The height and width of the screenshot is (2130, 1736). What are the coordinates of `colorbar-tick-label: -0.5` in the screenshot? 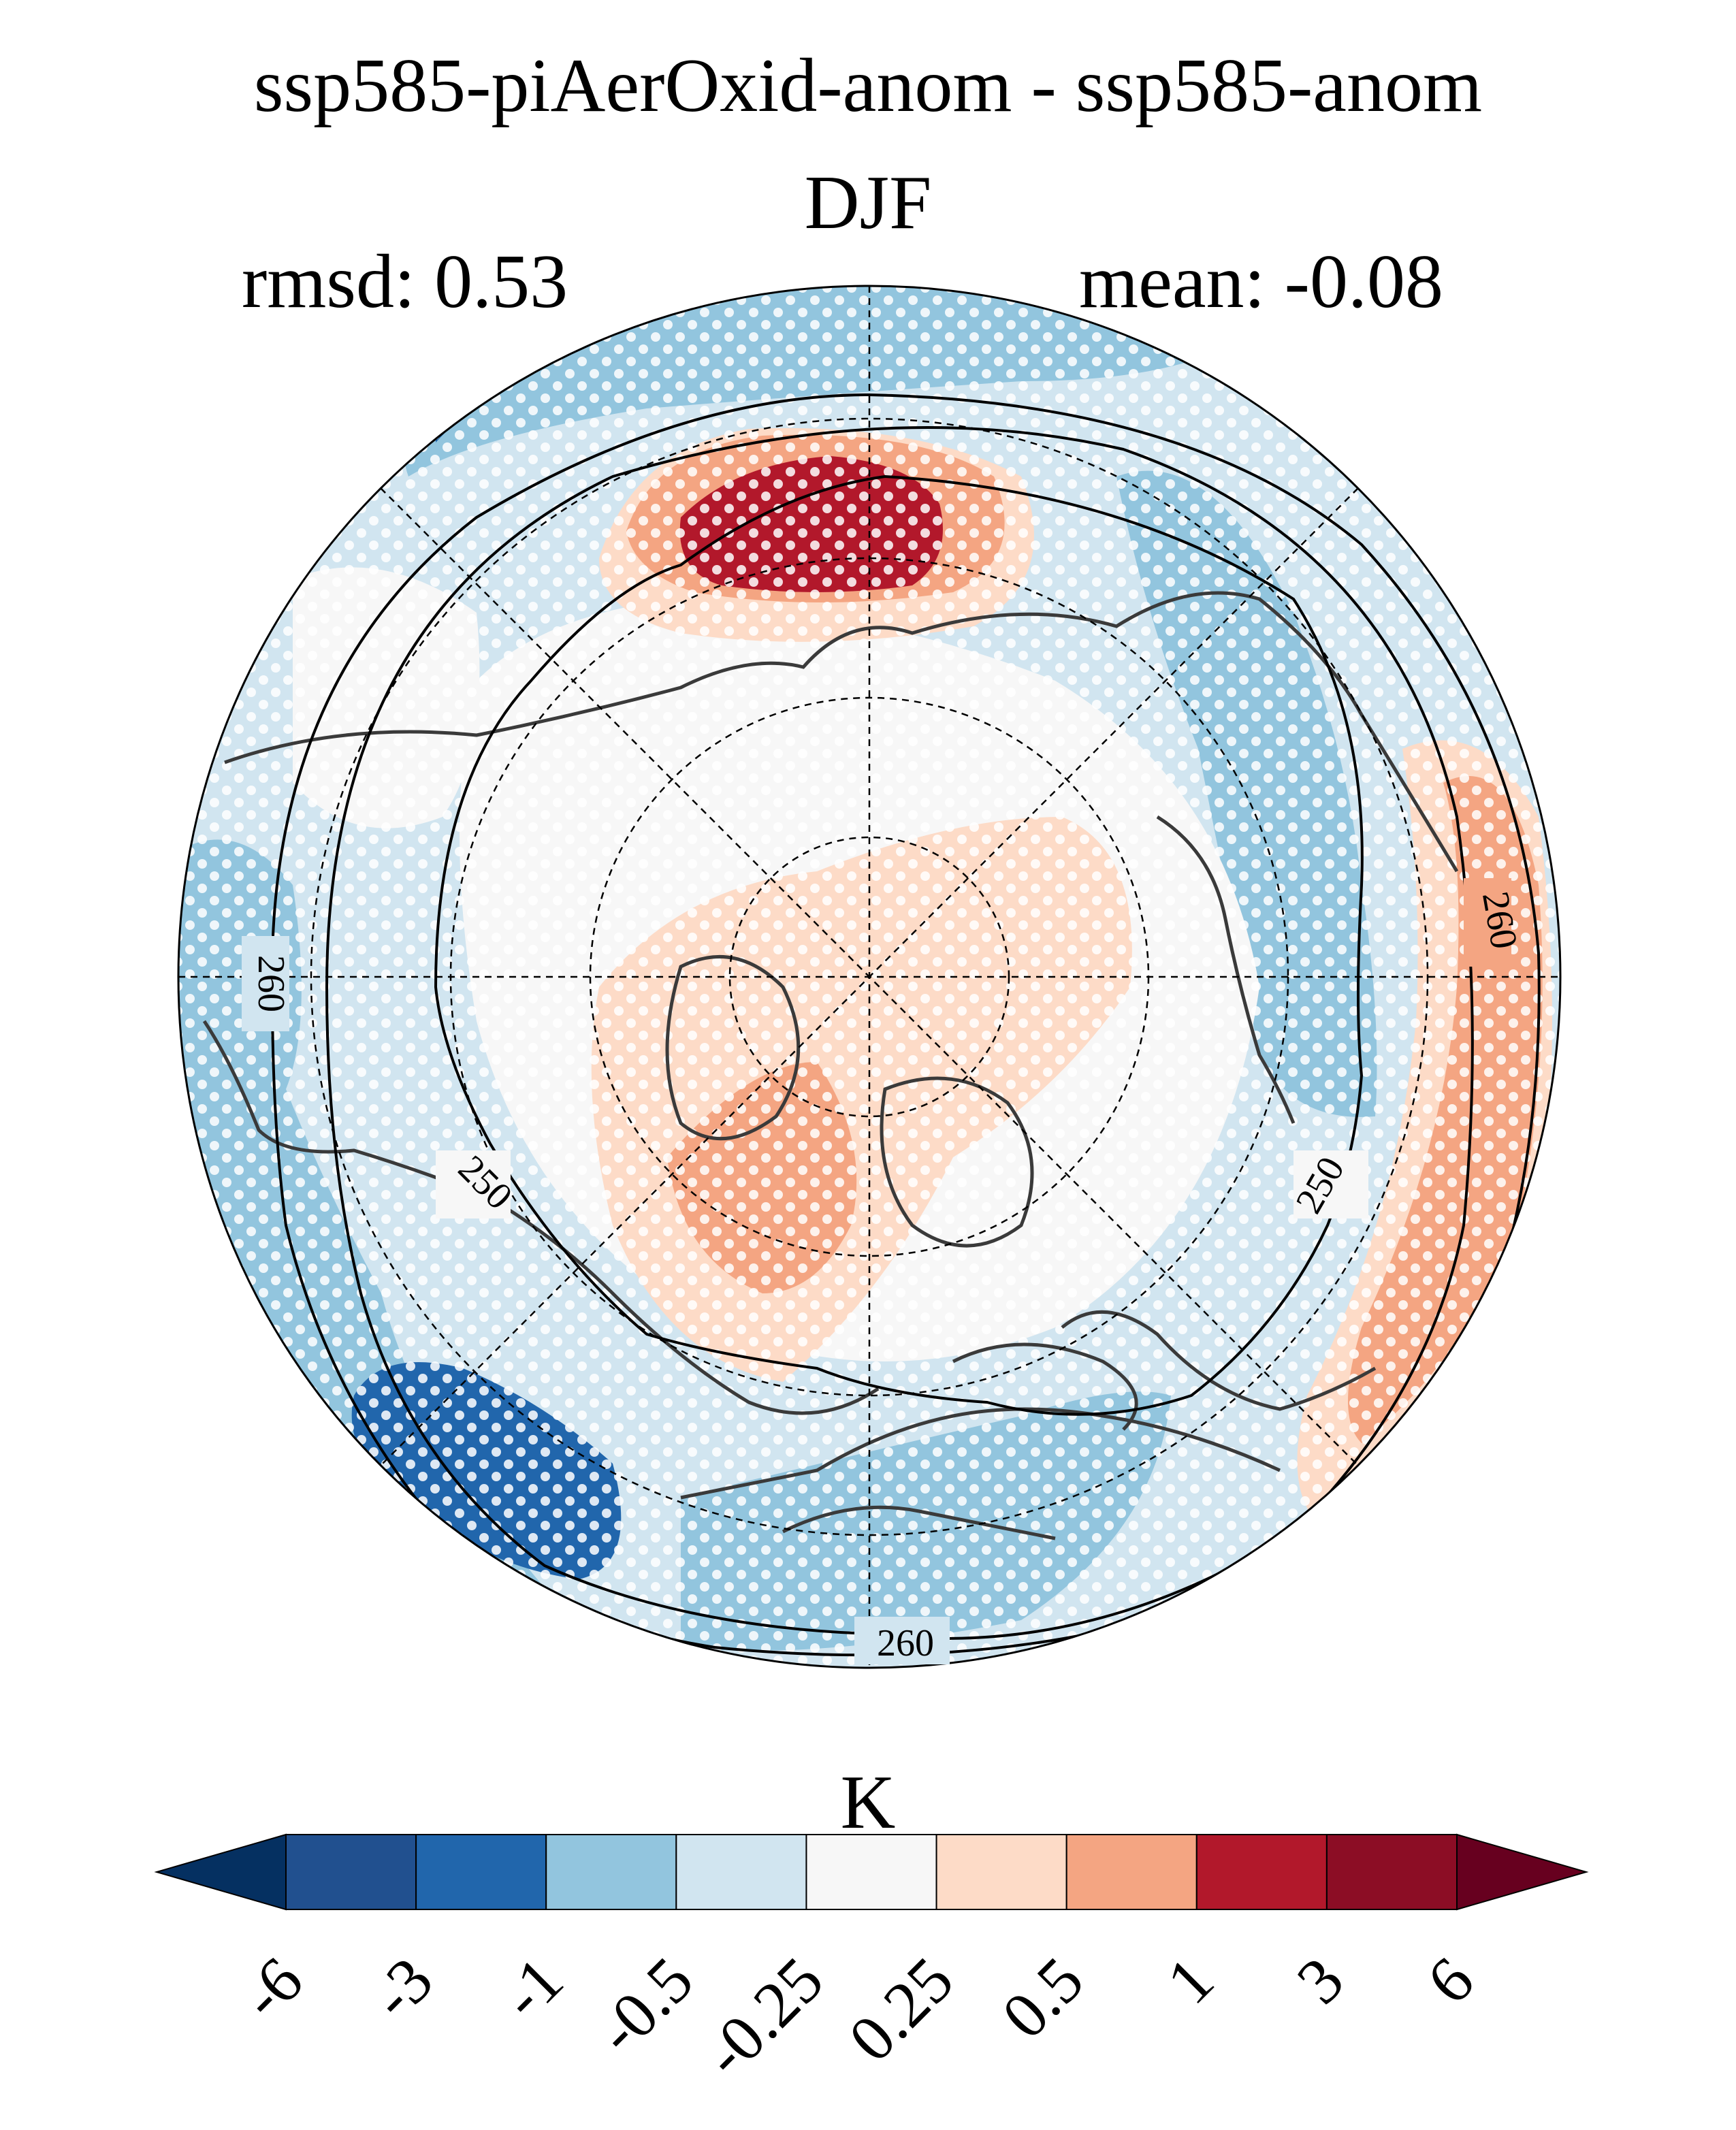 It's located at (644, 2005).